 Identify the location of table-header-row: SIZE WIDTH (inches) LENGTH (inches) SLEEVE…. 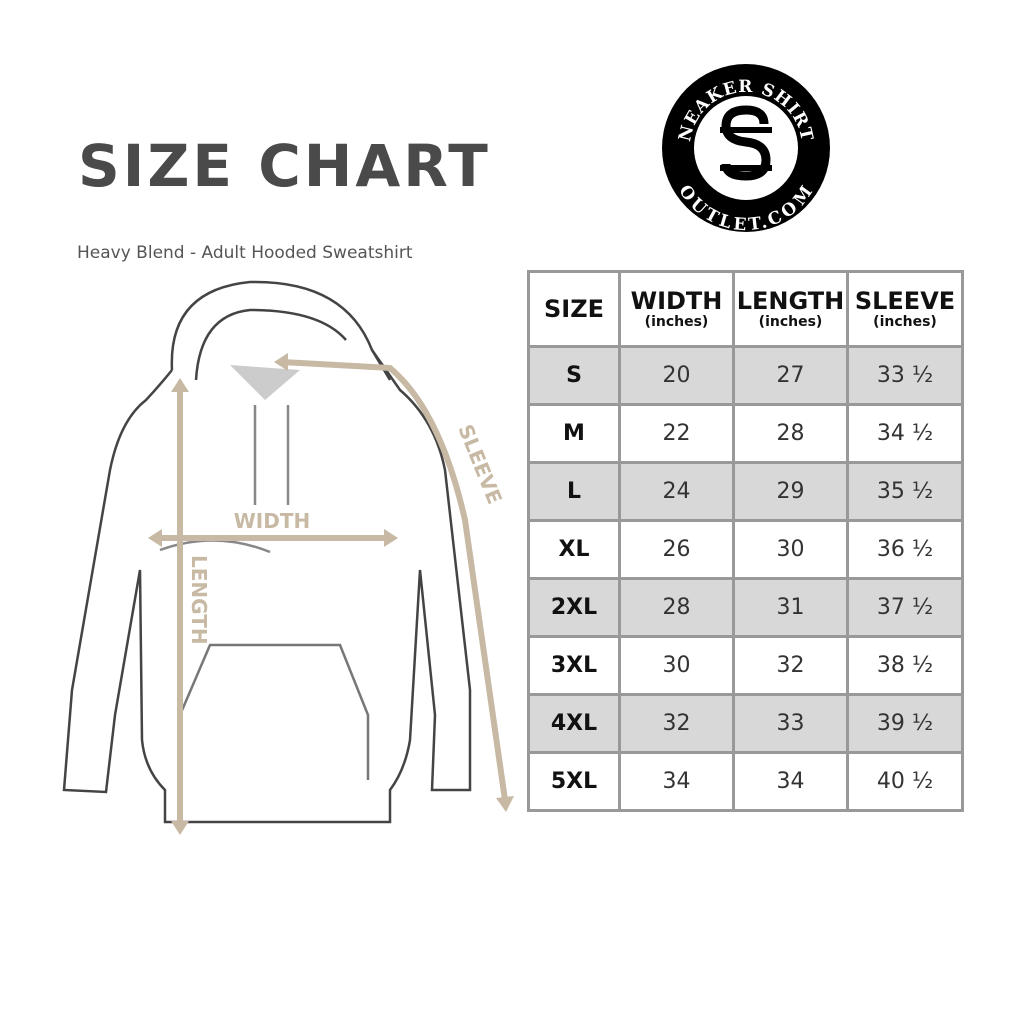
(745, 309).